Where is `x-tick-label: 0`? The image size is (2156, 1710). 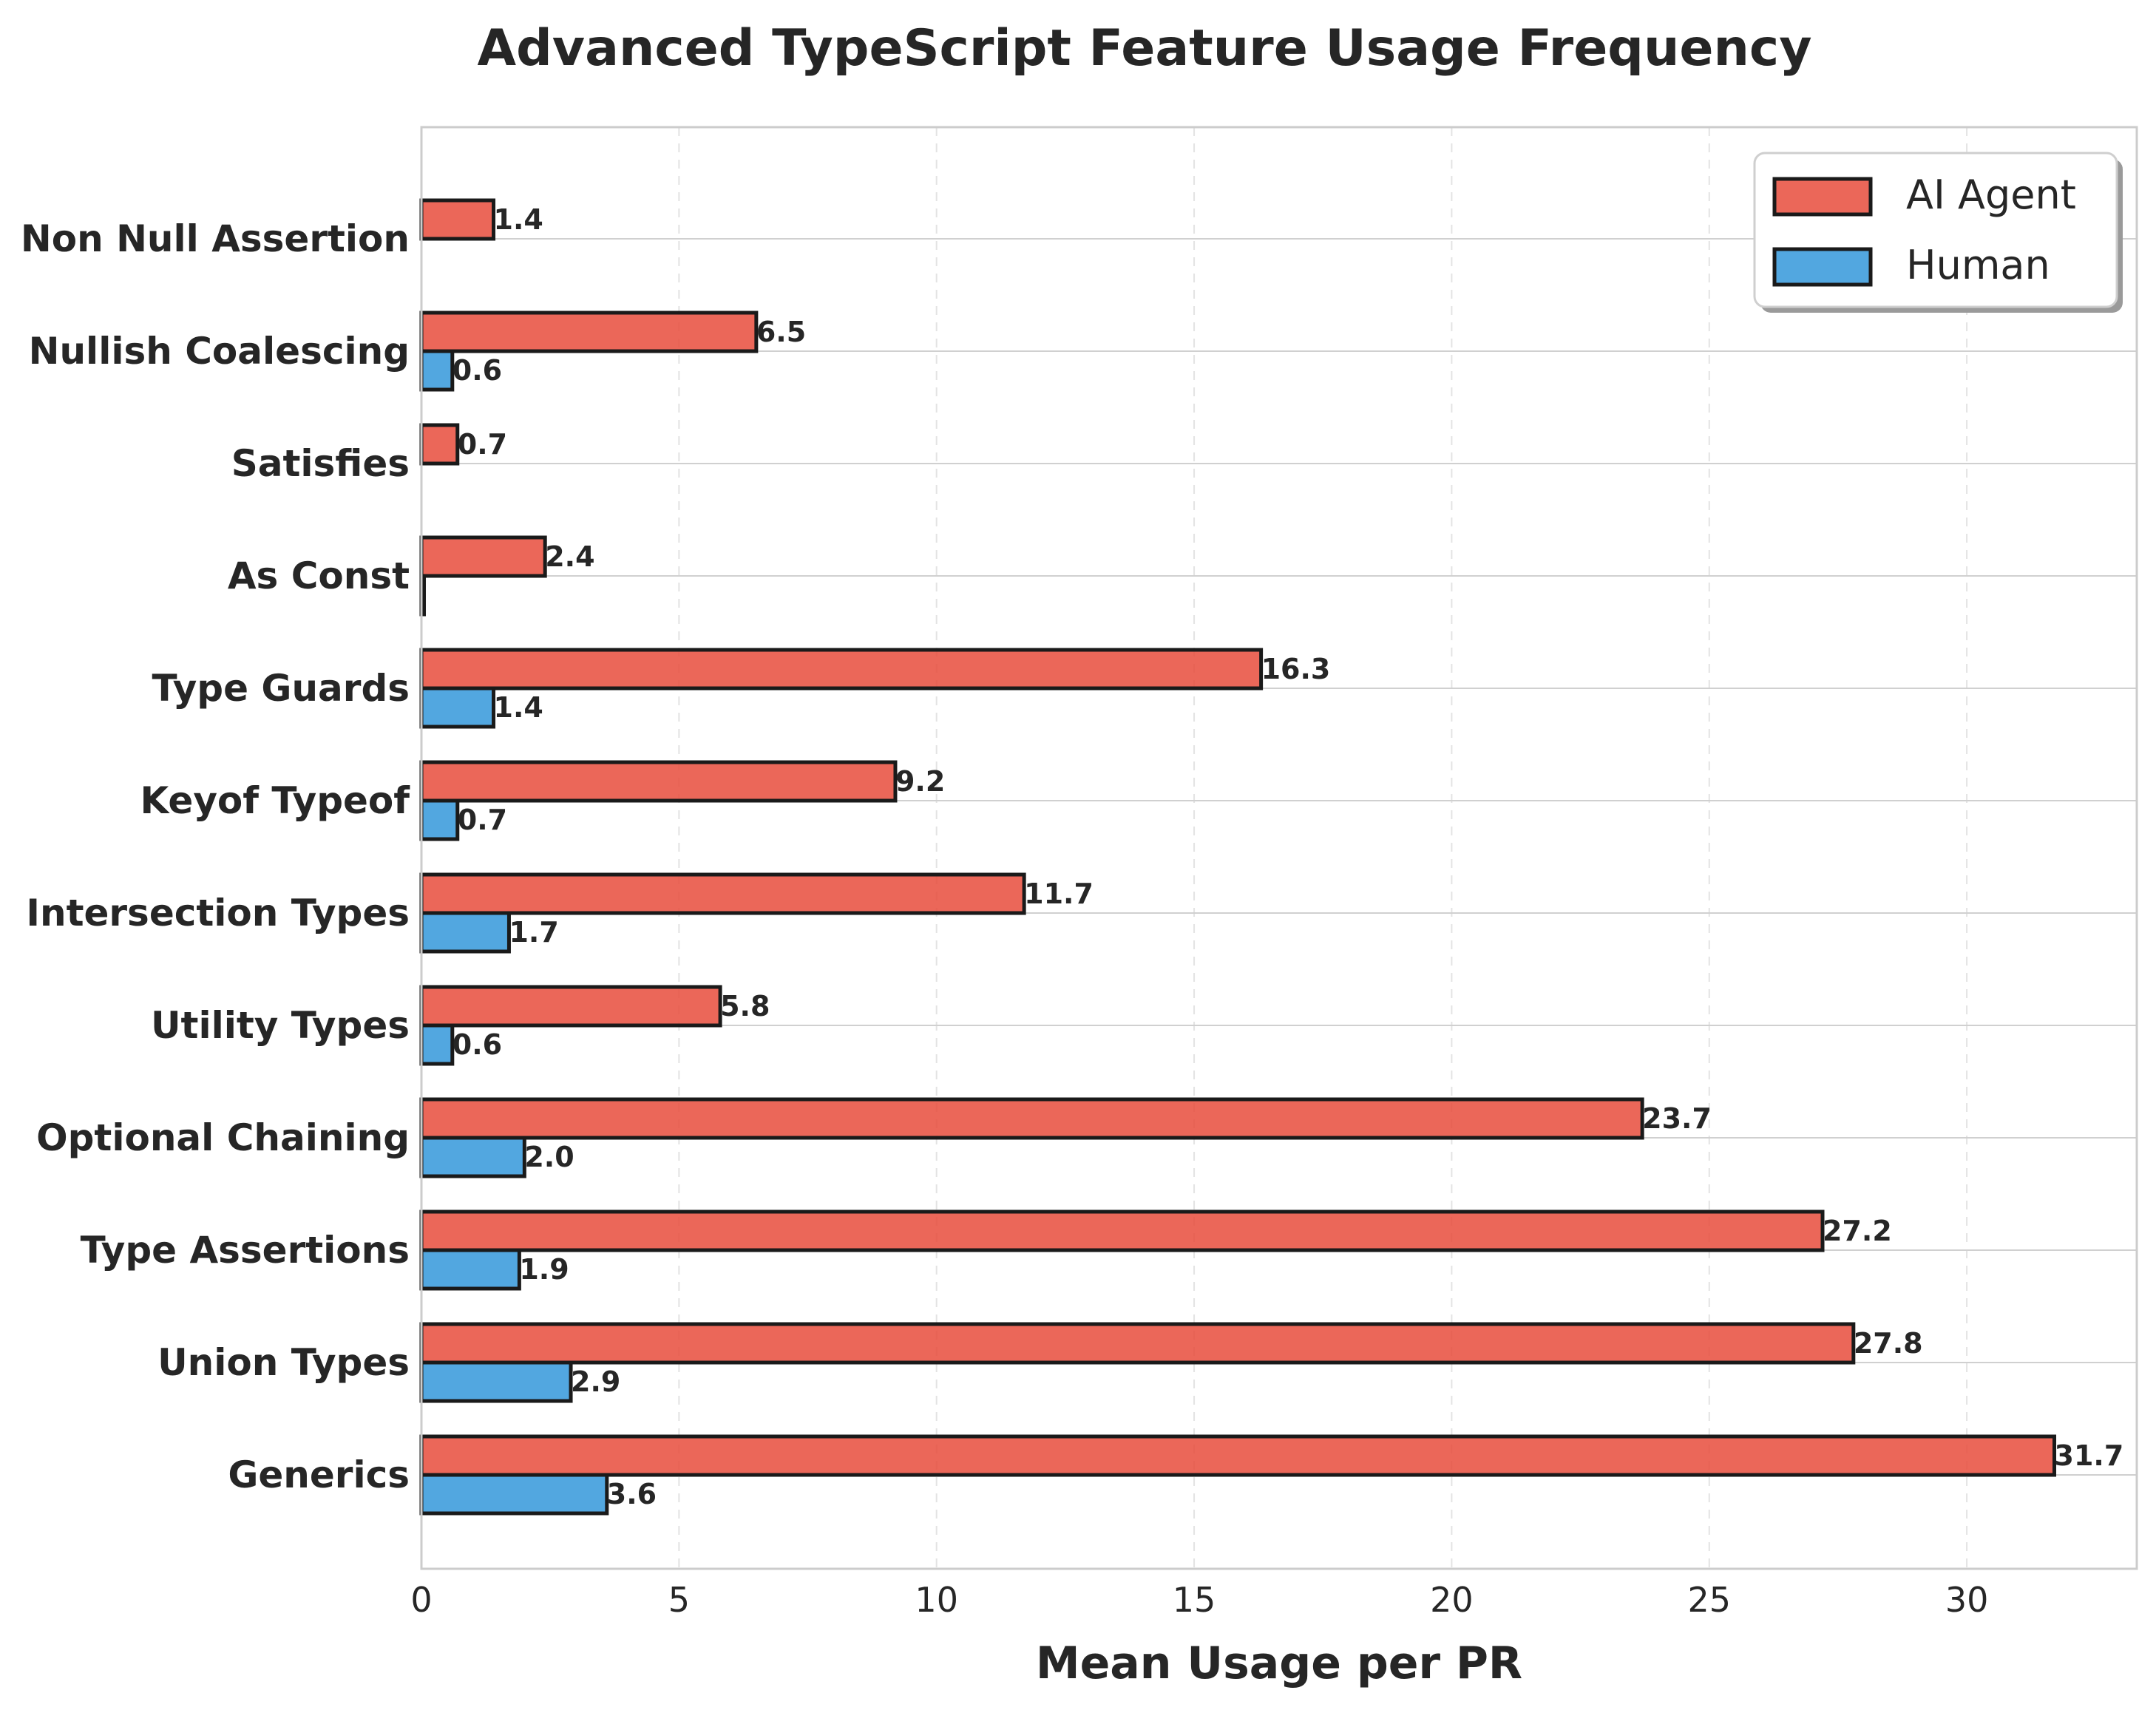 x-tick-label: 0 is located at coordinates (421, 1600).